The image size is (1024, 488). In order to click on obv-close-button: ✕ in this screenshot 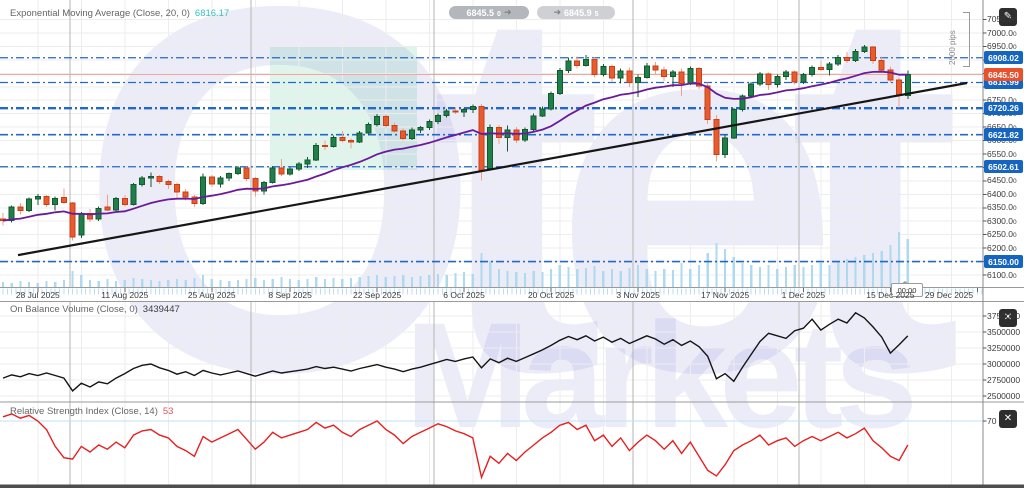, I will do `click(1008, 318)`.